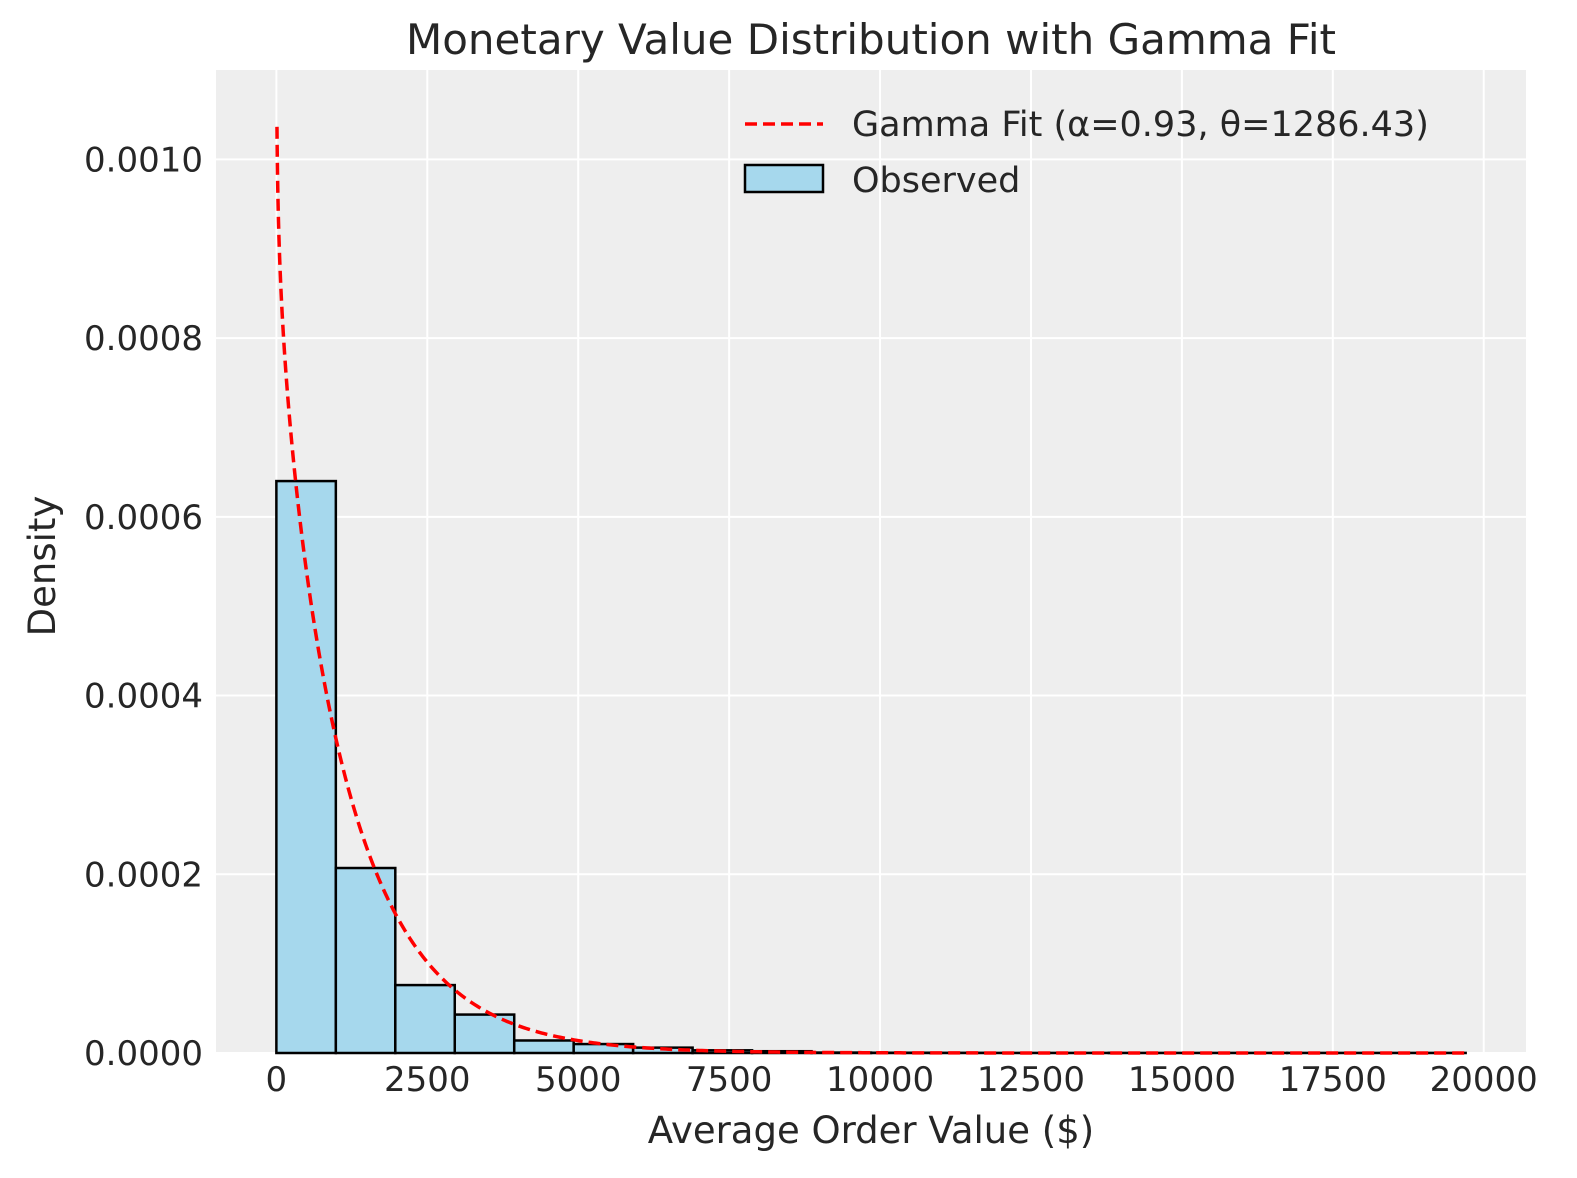 The width and height of the screenshot is (1577, 1178). I want to click on x-tick-labels: 0 2500 5000 7500 10000 12500 15000 17500 20000, so click(902, 1080).